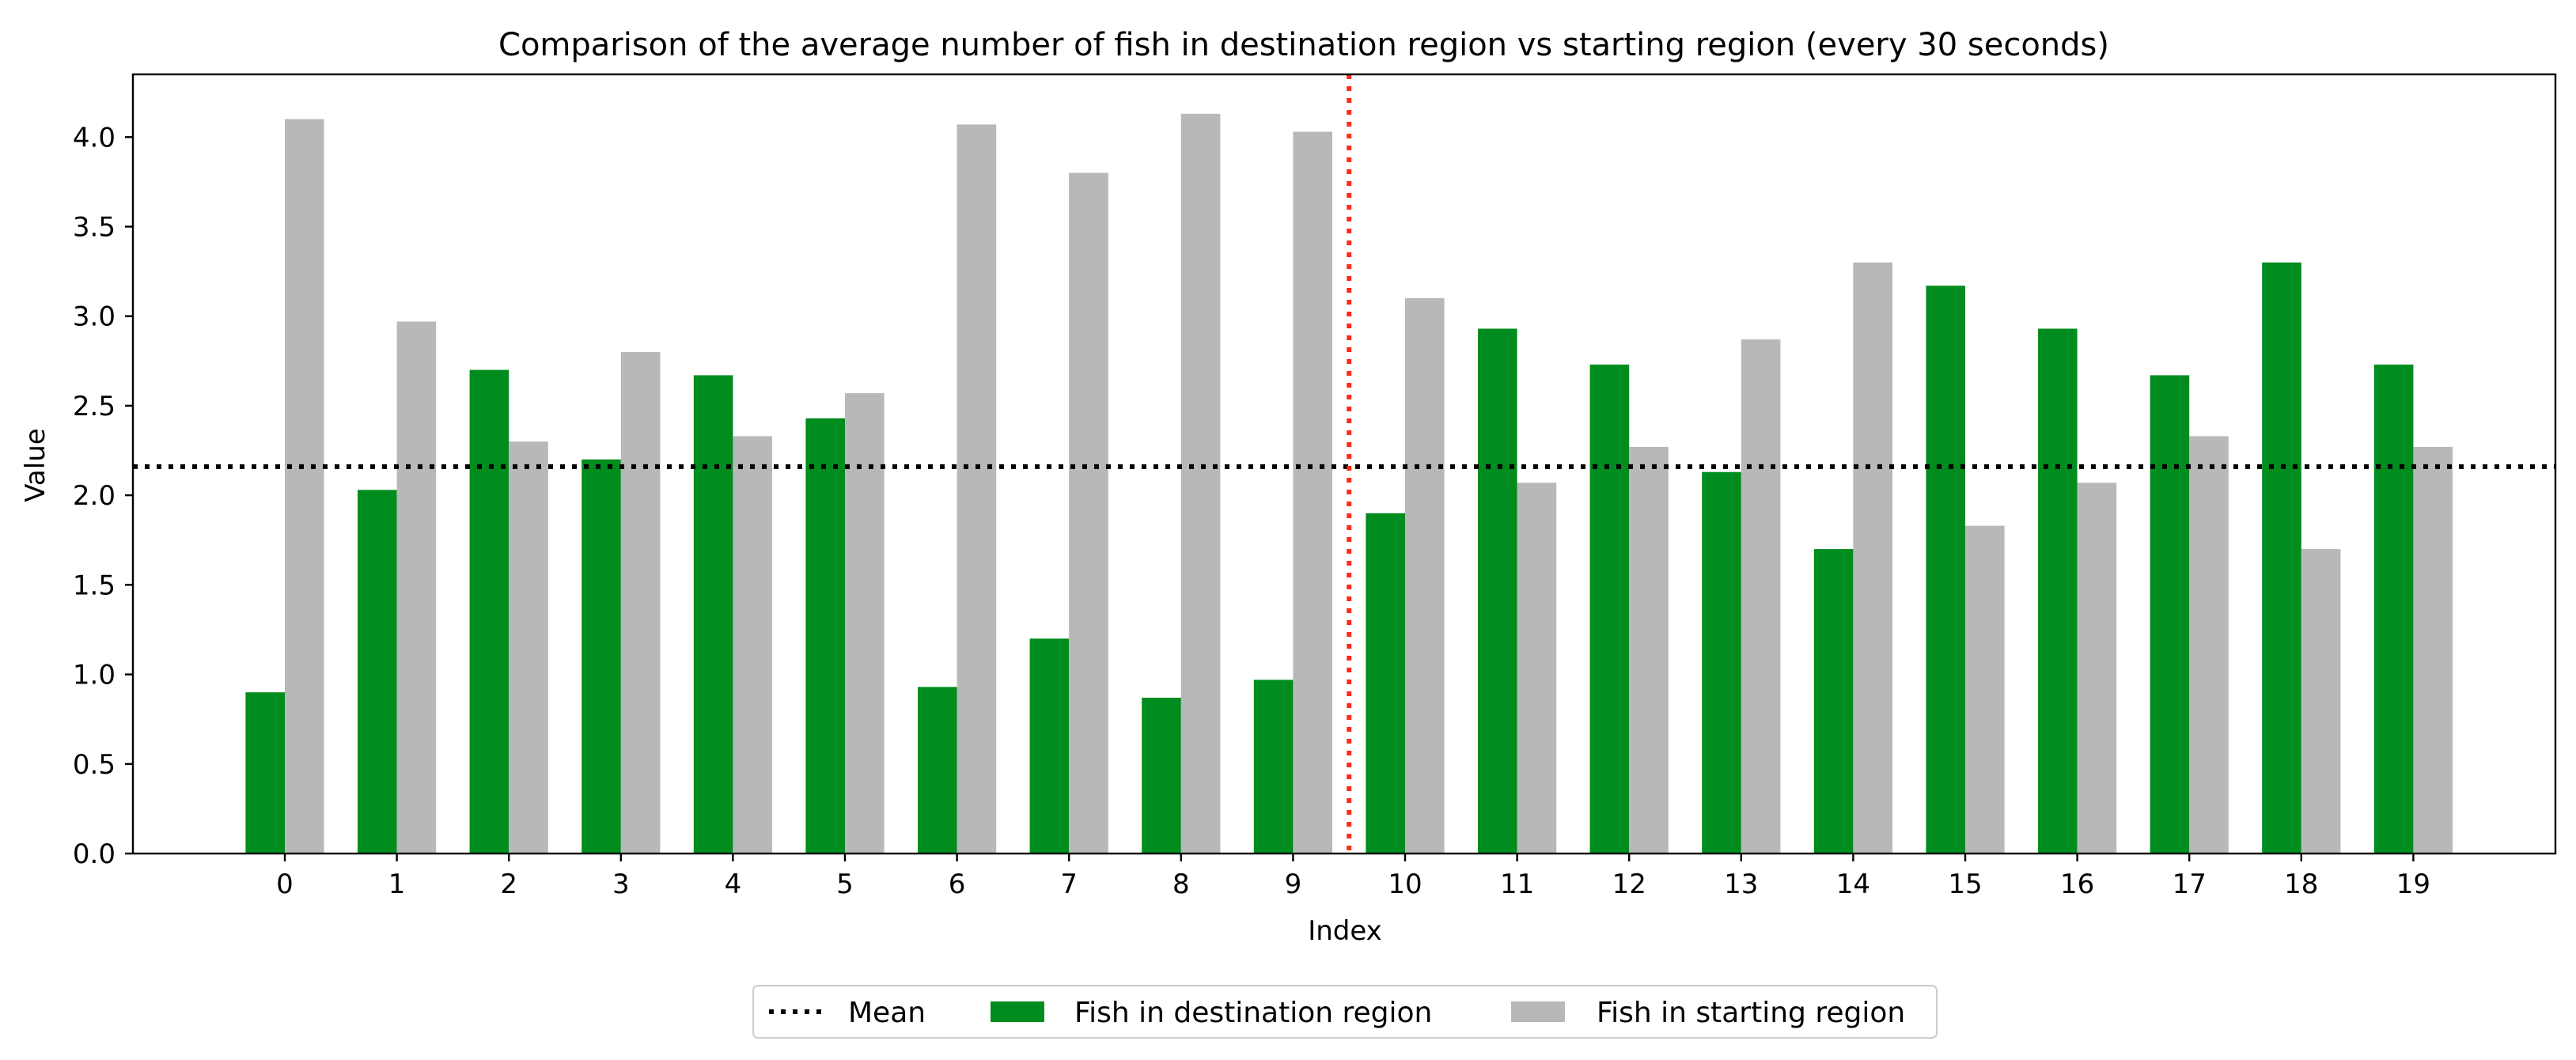 The image size is (2576, 1060). Describe the element at coordinates (845, 884) in the screenshot. I see `x-tick-label: 5` at that location.